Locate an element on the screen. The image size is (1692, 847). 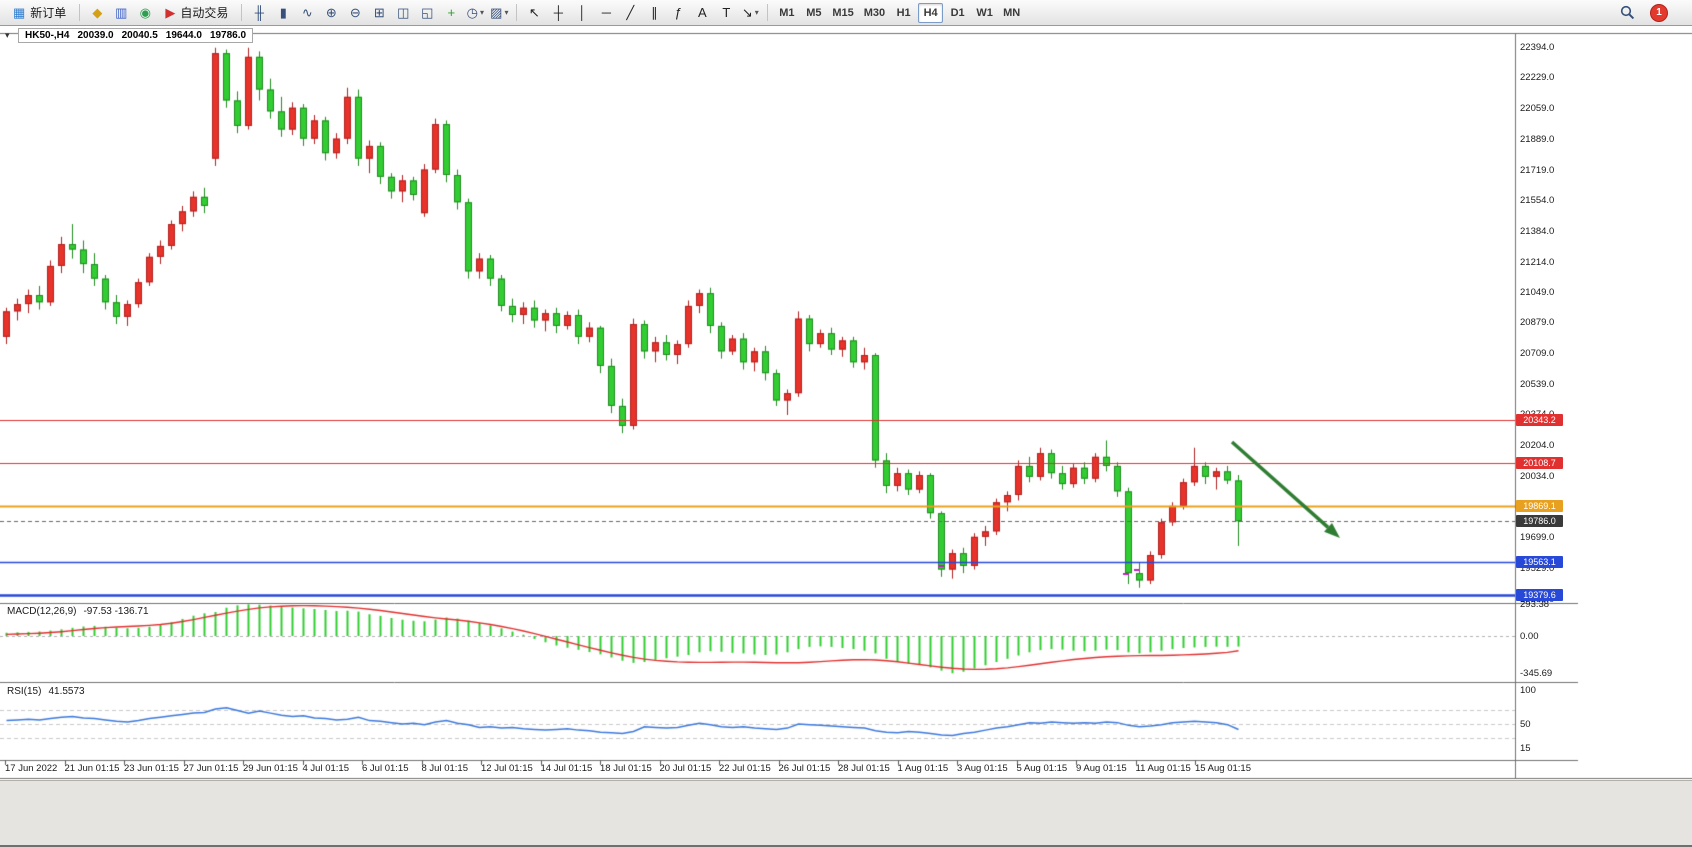
price-axis-tick: 21384.0 is located at coordinates (1537, 231).